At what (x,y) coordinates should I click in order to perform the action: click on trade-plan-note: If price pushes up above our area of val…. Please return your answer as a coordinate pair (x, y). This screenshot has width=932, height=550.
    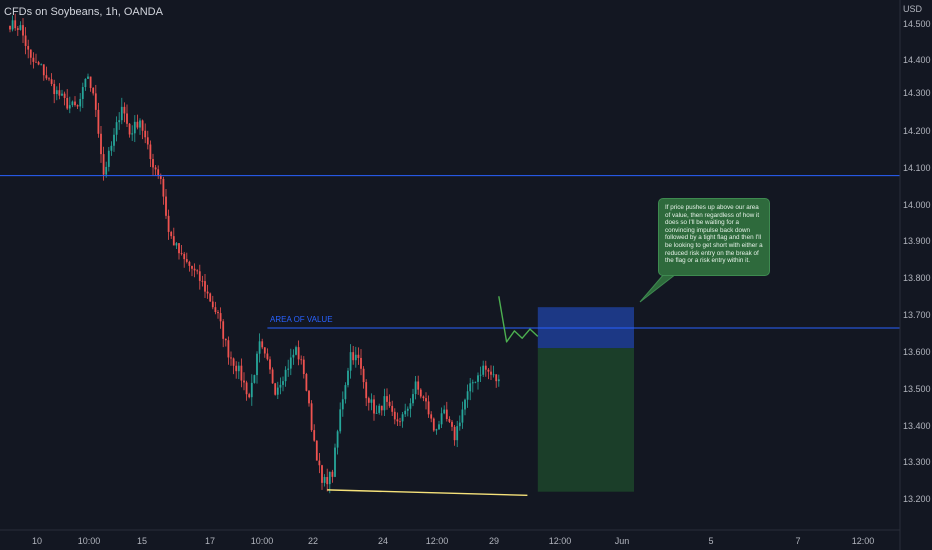
    Looking at the image, I should click on (714, 237).